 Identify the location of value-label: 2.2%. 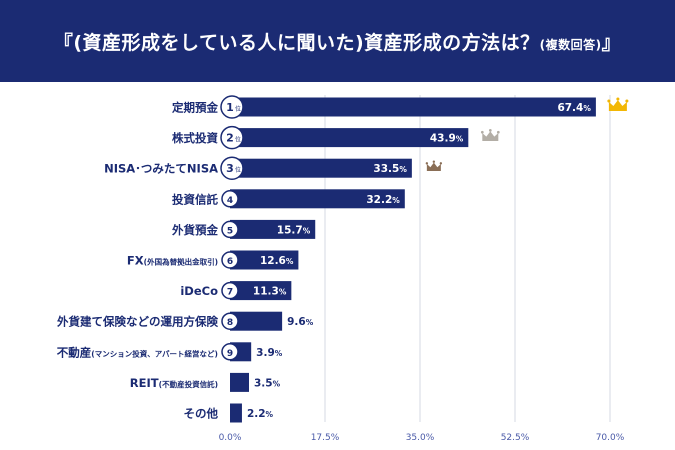
(260, 414).